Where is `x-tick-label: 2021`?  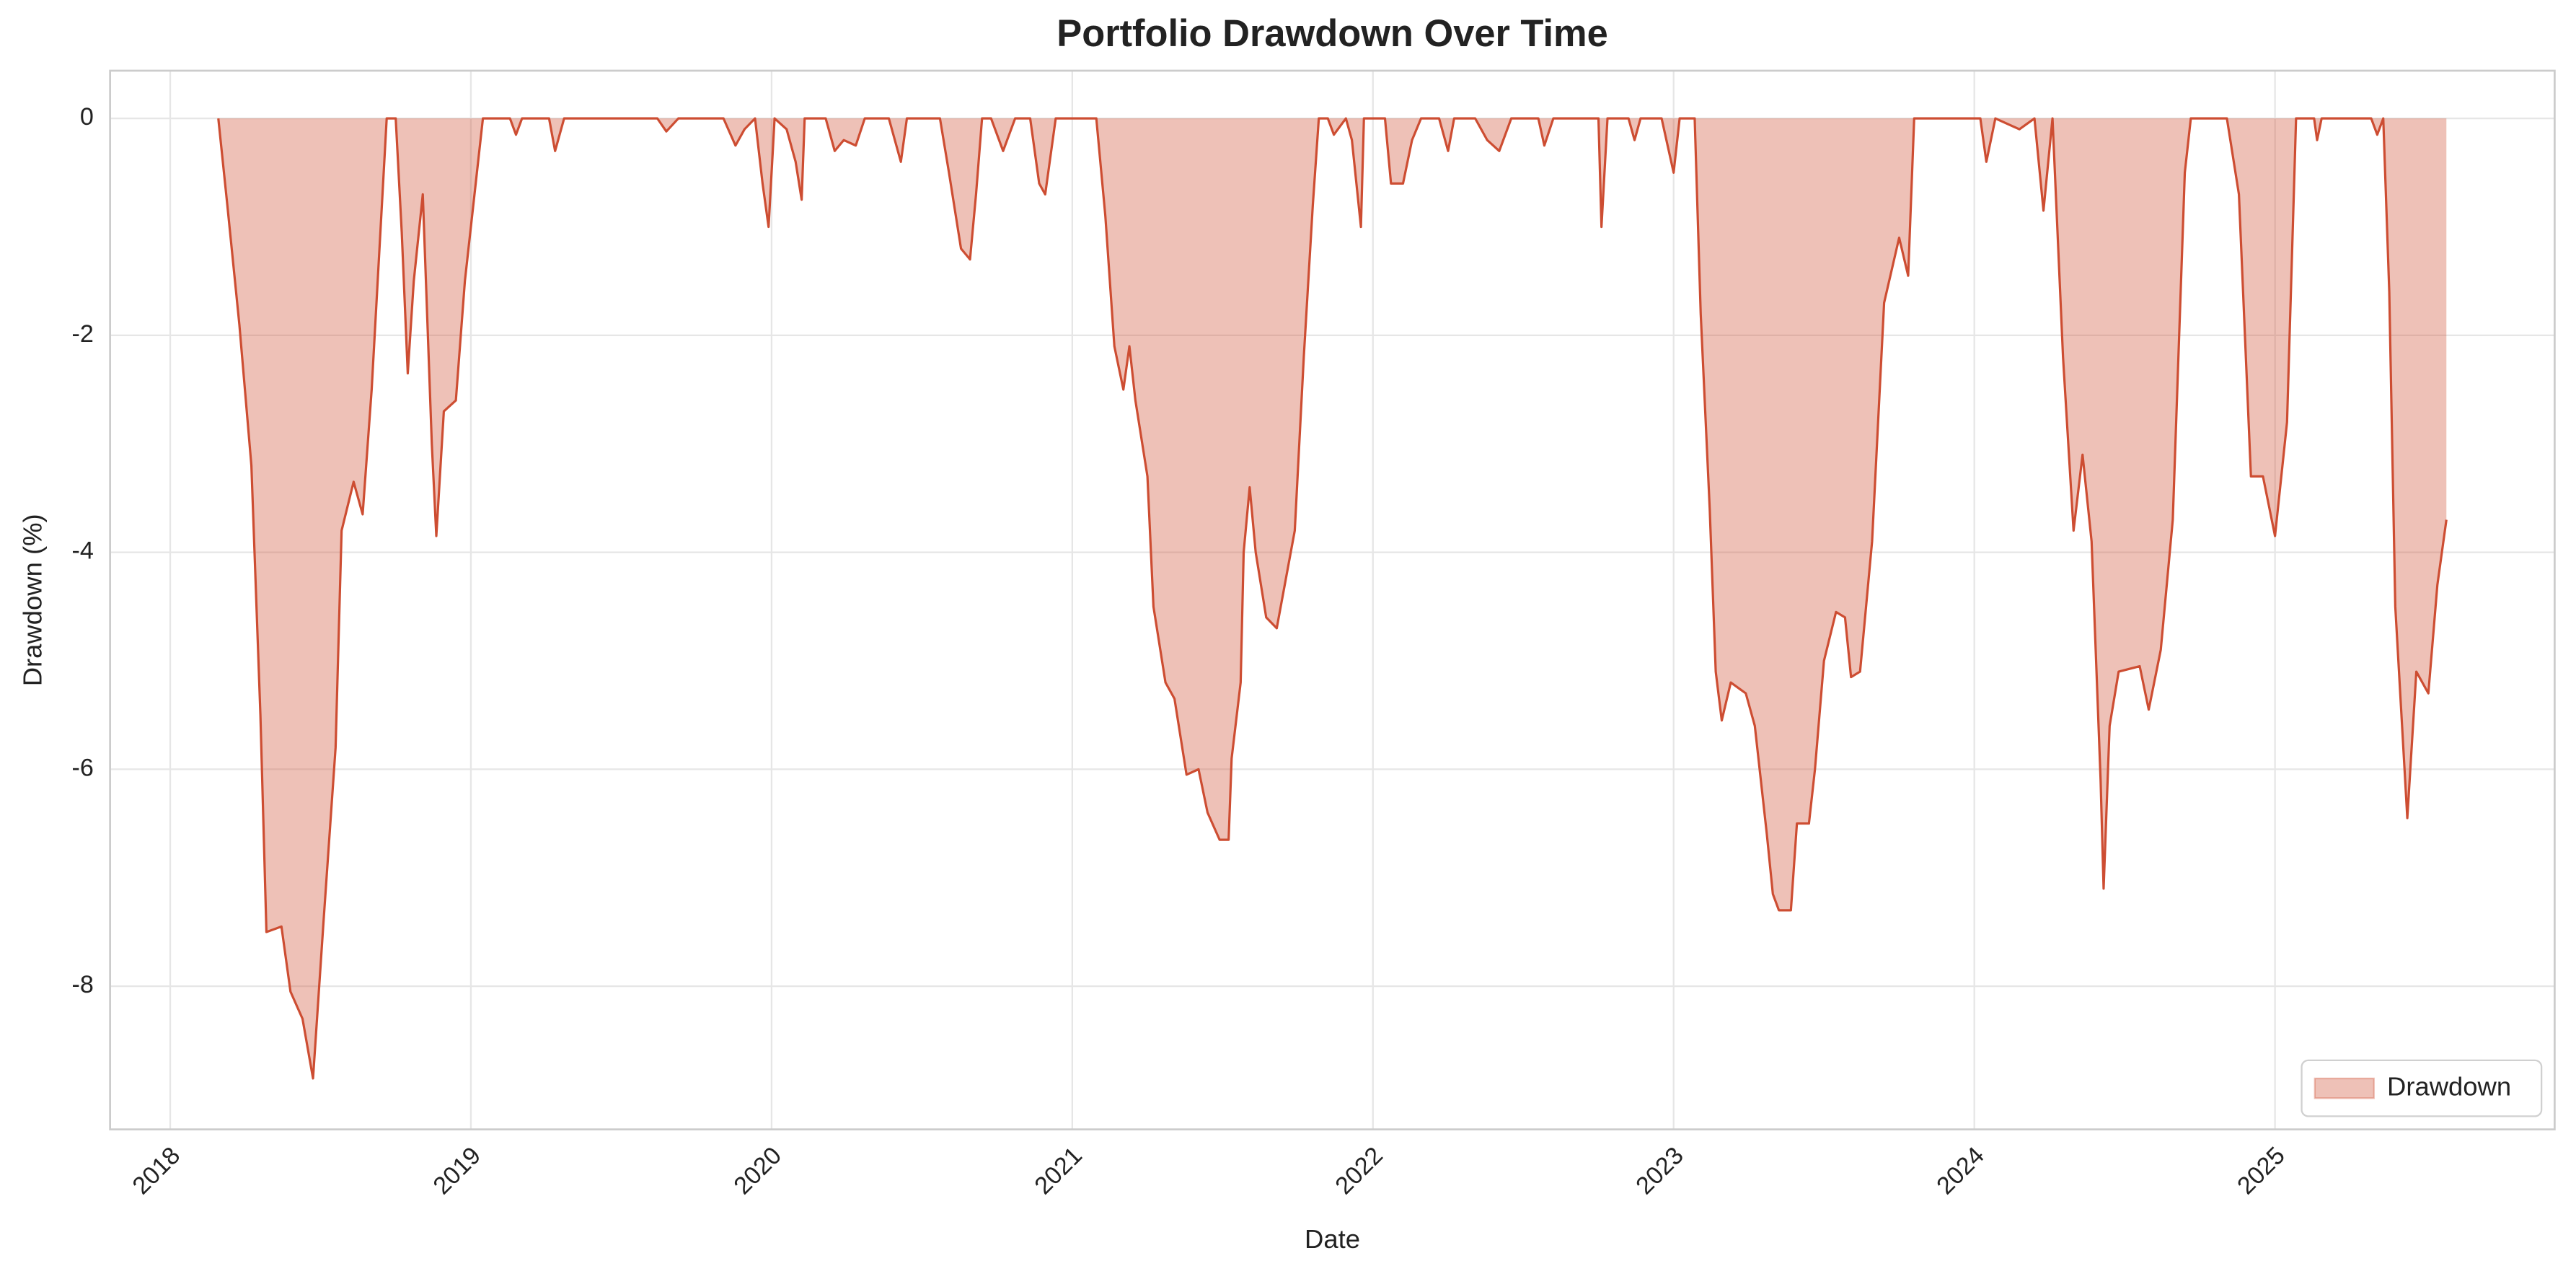 x-tick-label: 2021 is located at coordinates (1058, 1171).